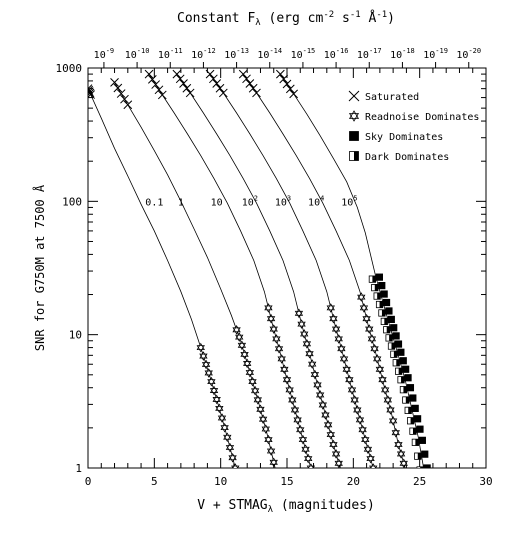  What do you see at coordinates (485, 481) in the screenshot?
I see `x-tick-label: 30` at bounding box center [485, 481].